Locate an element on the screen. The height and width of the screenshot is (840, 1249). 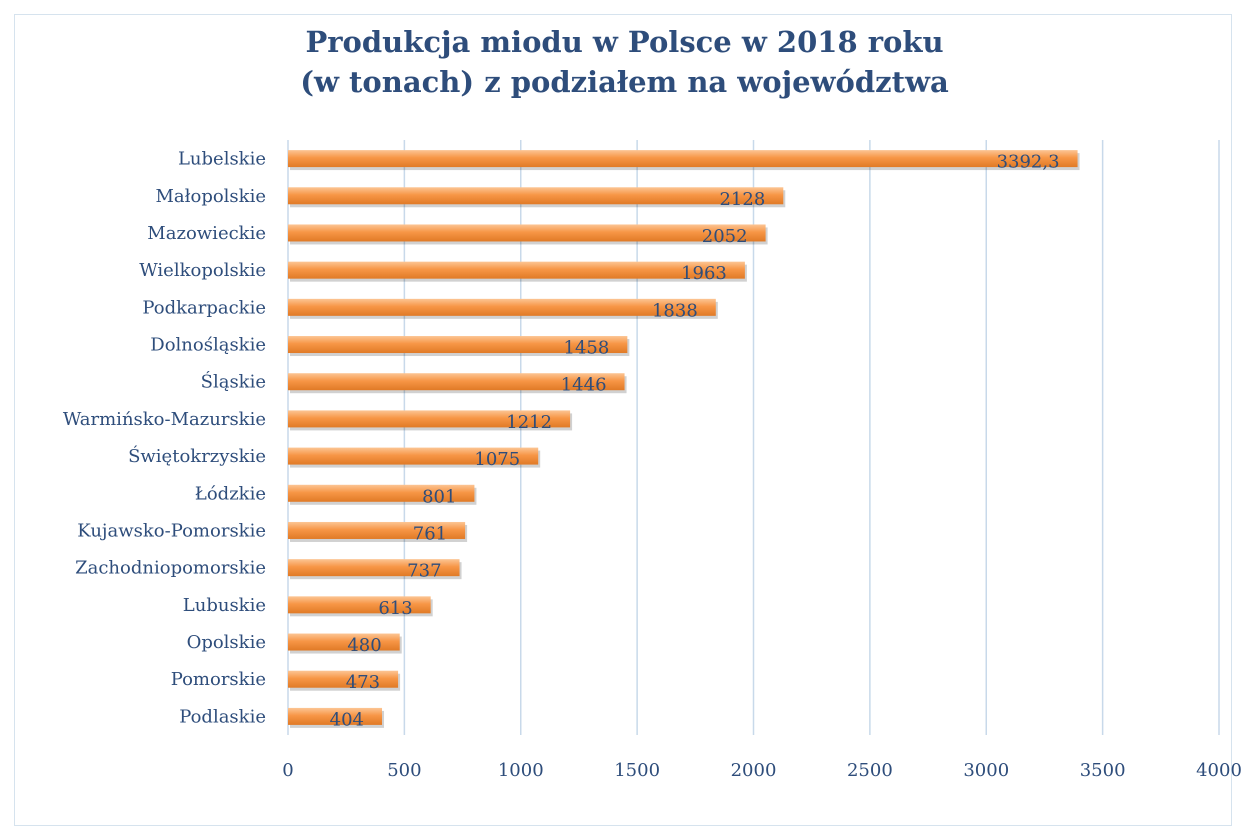
x-tick-label: 500 is located at coordinates (404, 770).